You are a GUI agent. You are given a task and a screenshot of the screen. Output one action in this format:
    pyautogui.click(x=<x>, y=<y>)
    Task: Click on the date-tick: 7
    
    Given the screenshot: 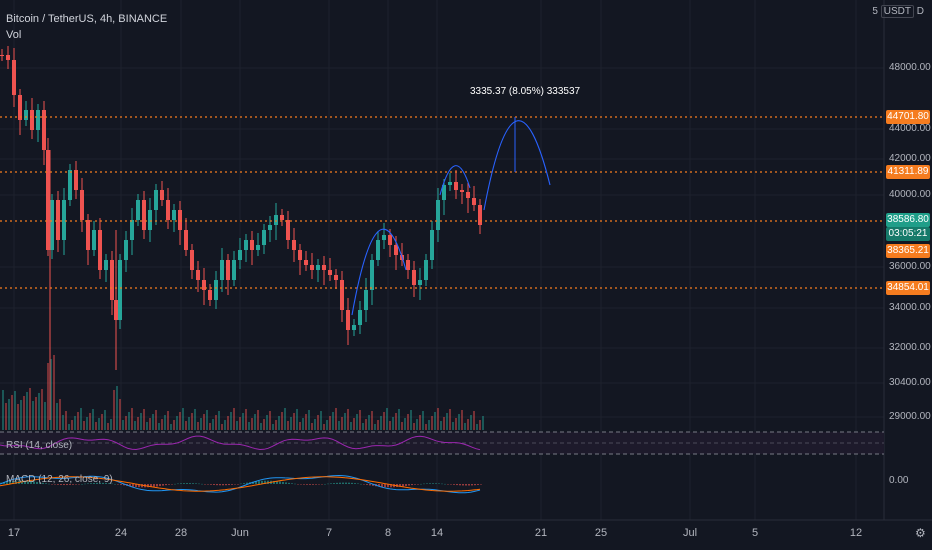 What is the action you would take?
    pyautogui.click(x=329, y=533)
    